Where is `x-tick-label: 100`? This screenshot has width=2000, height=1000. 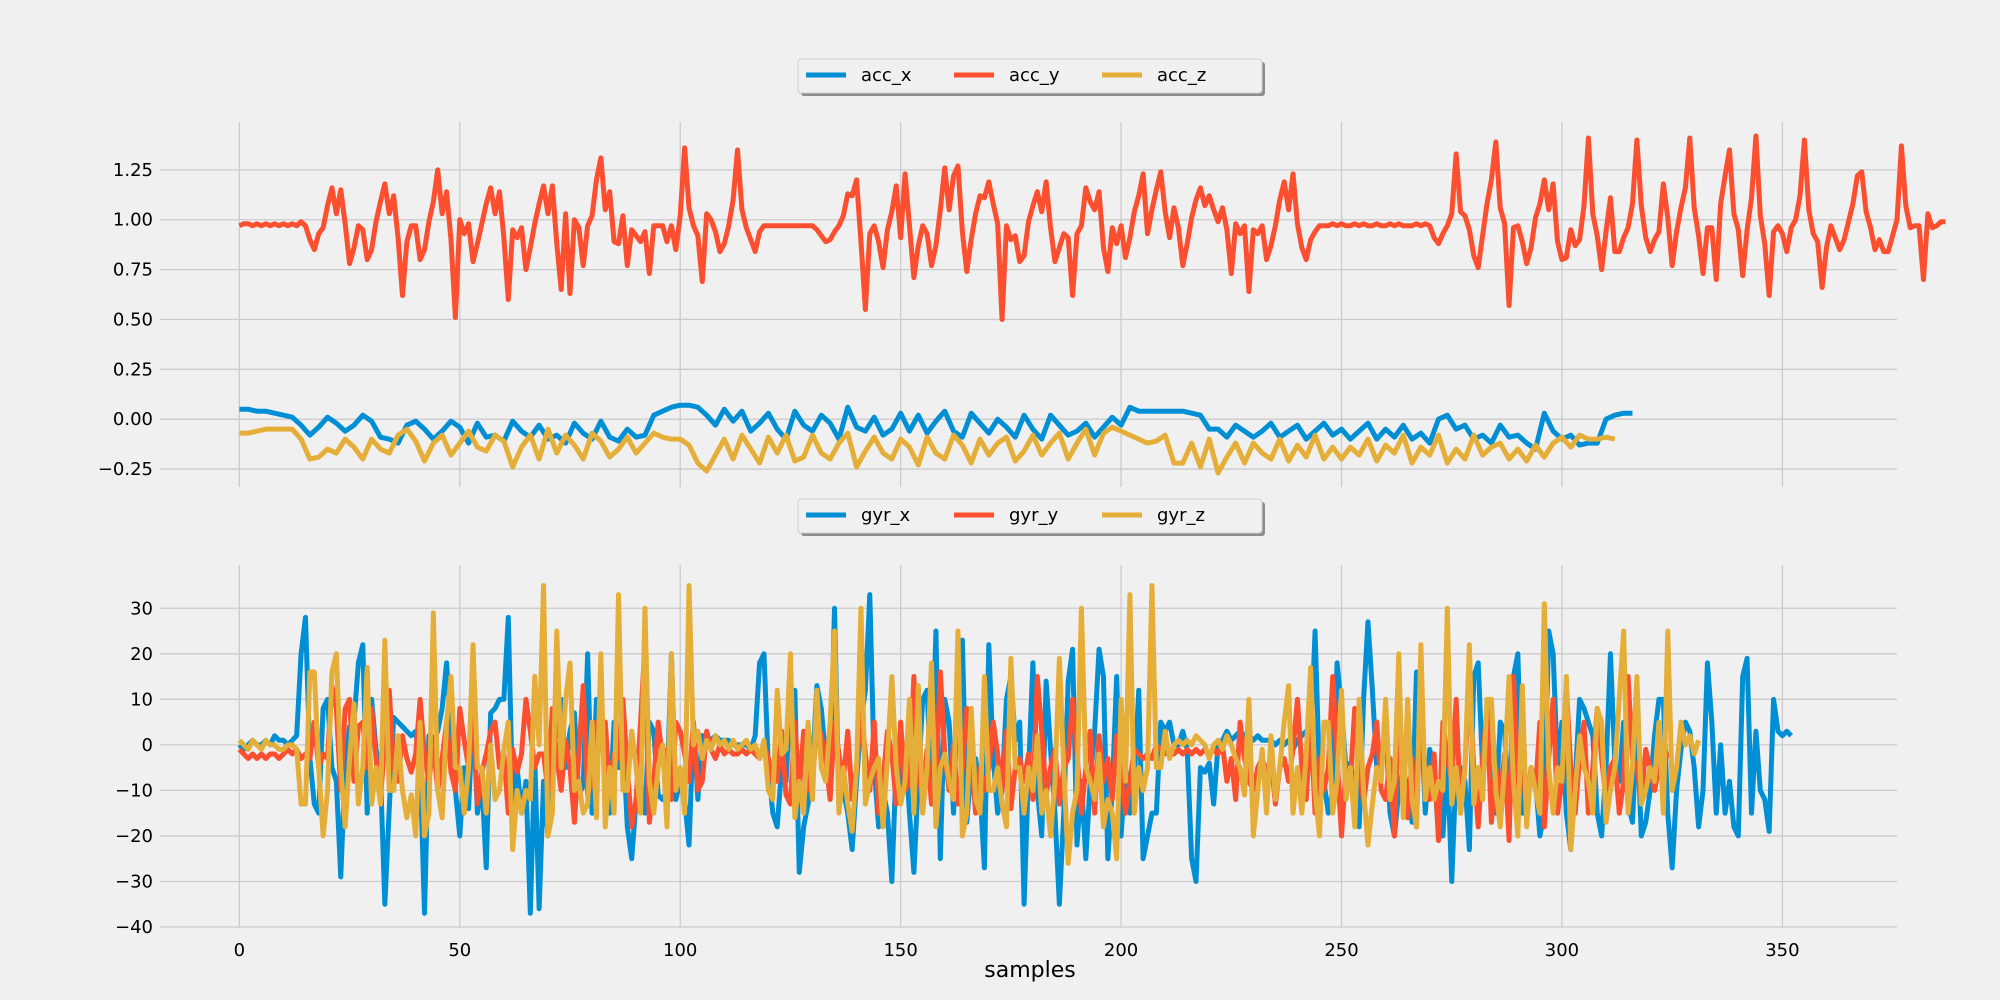
x-tick-label: 100 is located at coordinates (680, 950).